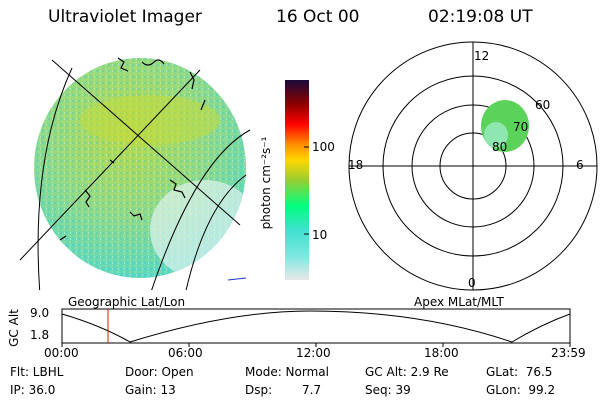  I want to click on mlat-80-label: 80, so click(499, 147).